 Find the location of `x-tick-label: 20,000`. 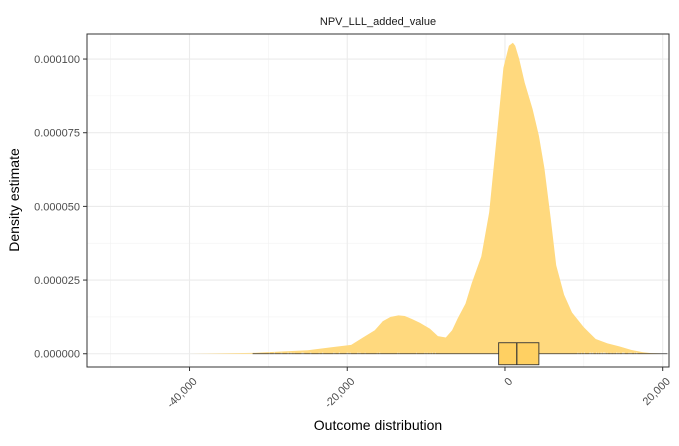

x-tick-label: 20,000 is located at coordinates (657, 392).